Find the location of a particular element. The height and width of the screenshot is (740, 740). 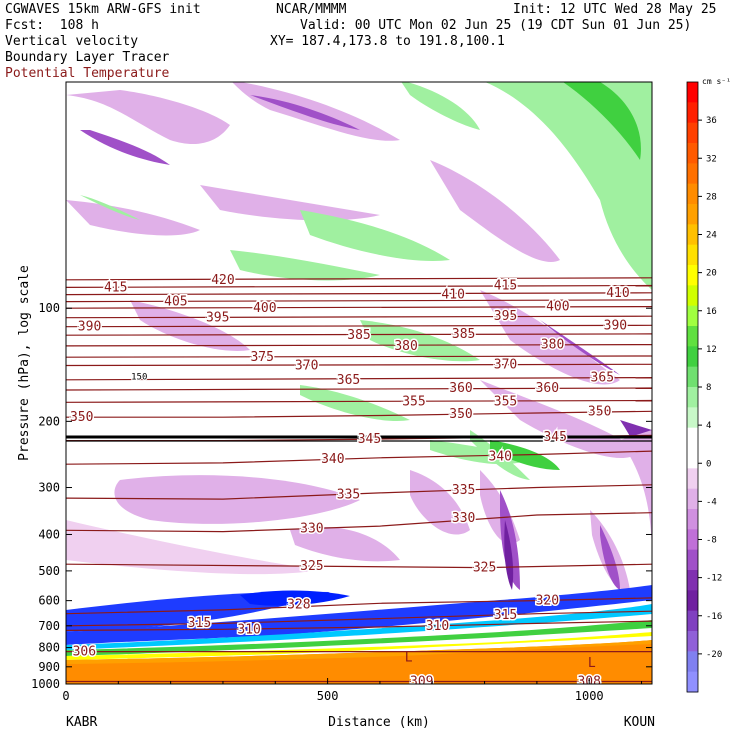

colorbar-tick-label: 16 is located at coordinates (711, 312).